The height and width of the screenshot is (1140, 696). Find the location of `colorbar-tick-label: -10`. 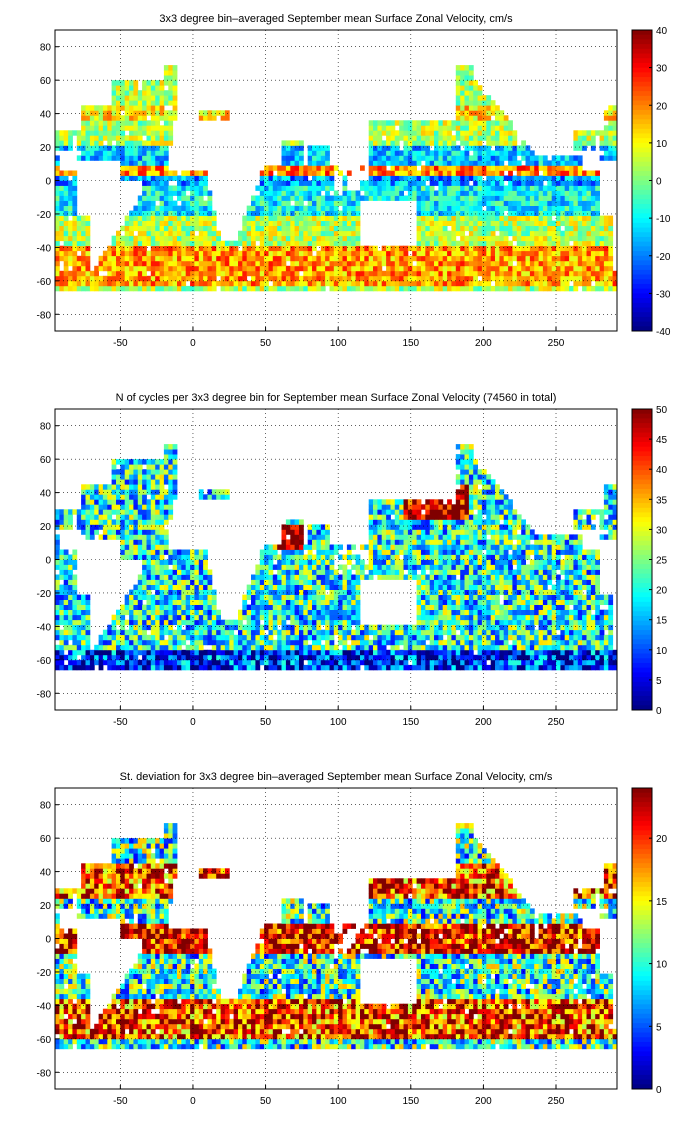

colorbar-tick-label: -10 is located at coordinates (663, 219).